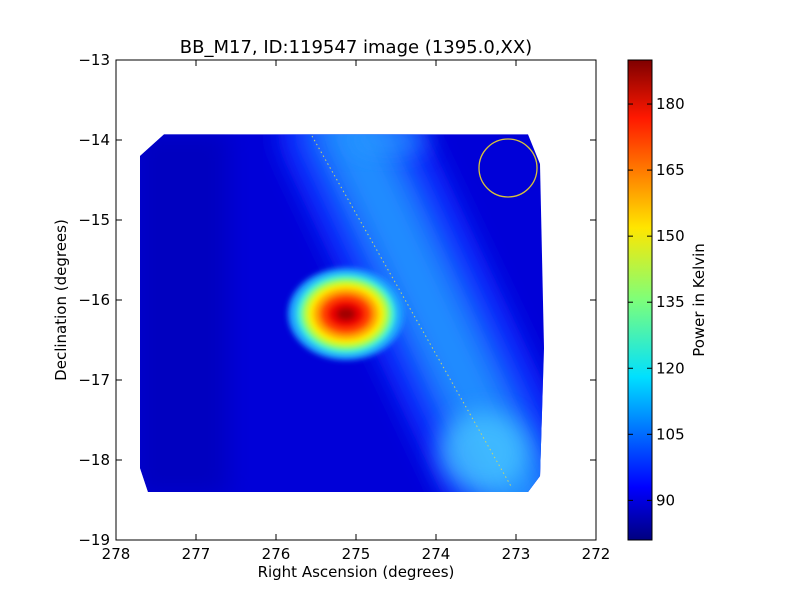  I want to click on colorbar-tick-label: 105, so click(670, 434).